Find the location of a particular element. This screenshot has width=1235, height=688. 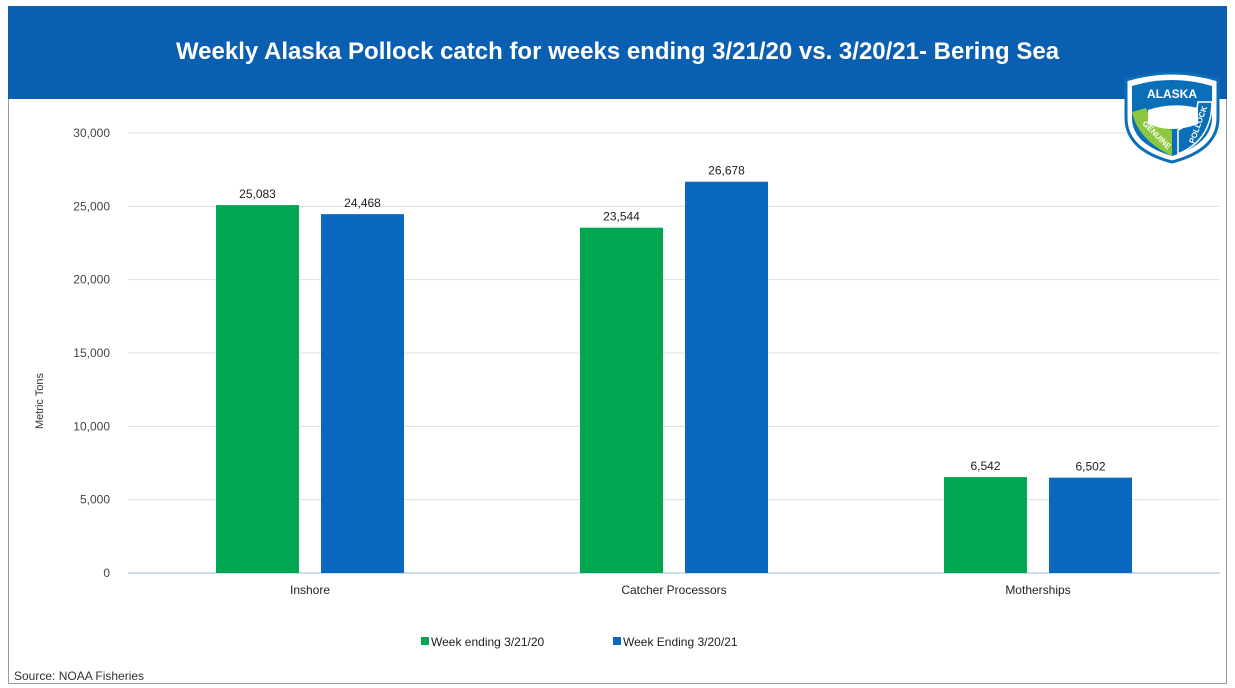

shield-center-icon is located at coordinates (1173, 117).